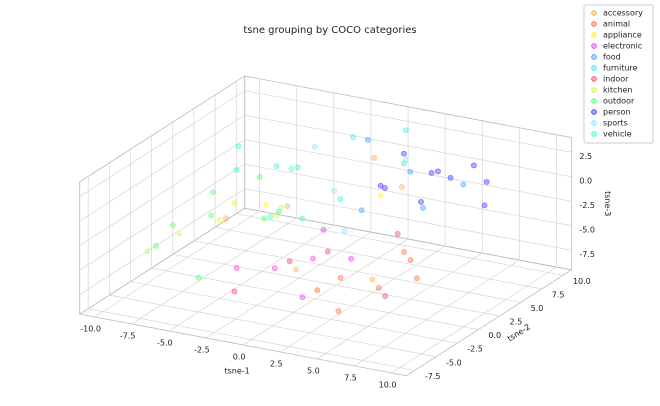 The image size is (660, 406). Describe the element at coordinates (587, 205) in the screenshot. I see `z-tick-label: -2.5` at that location.